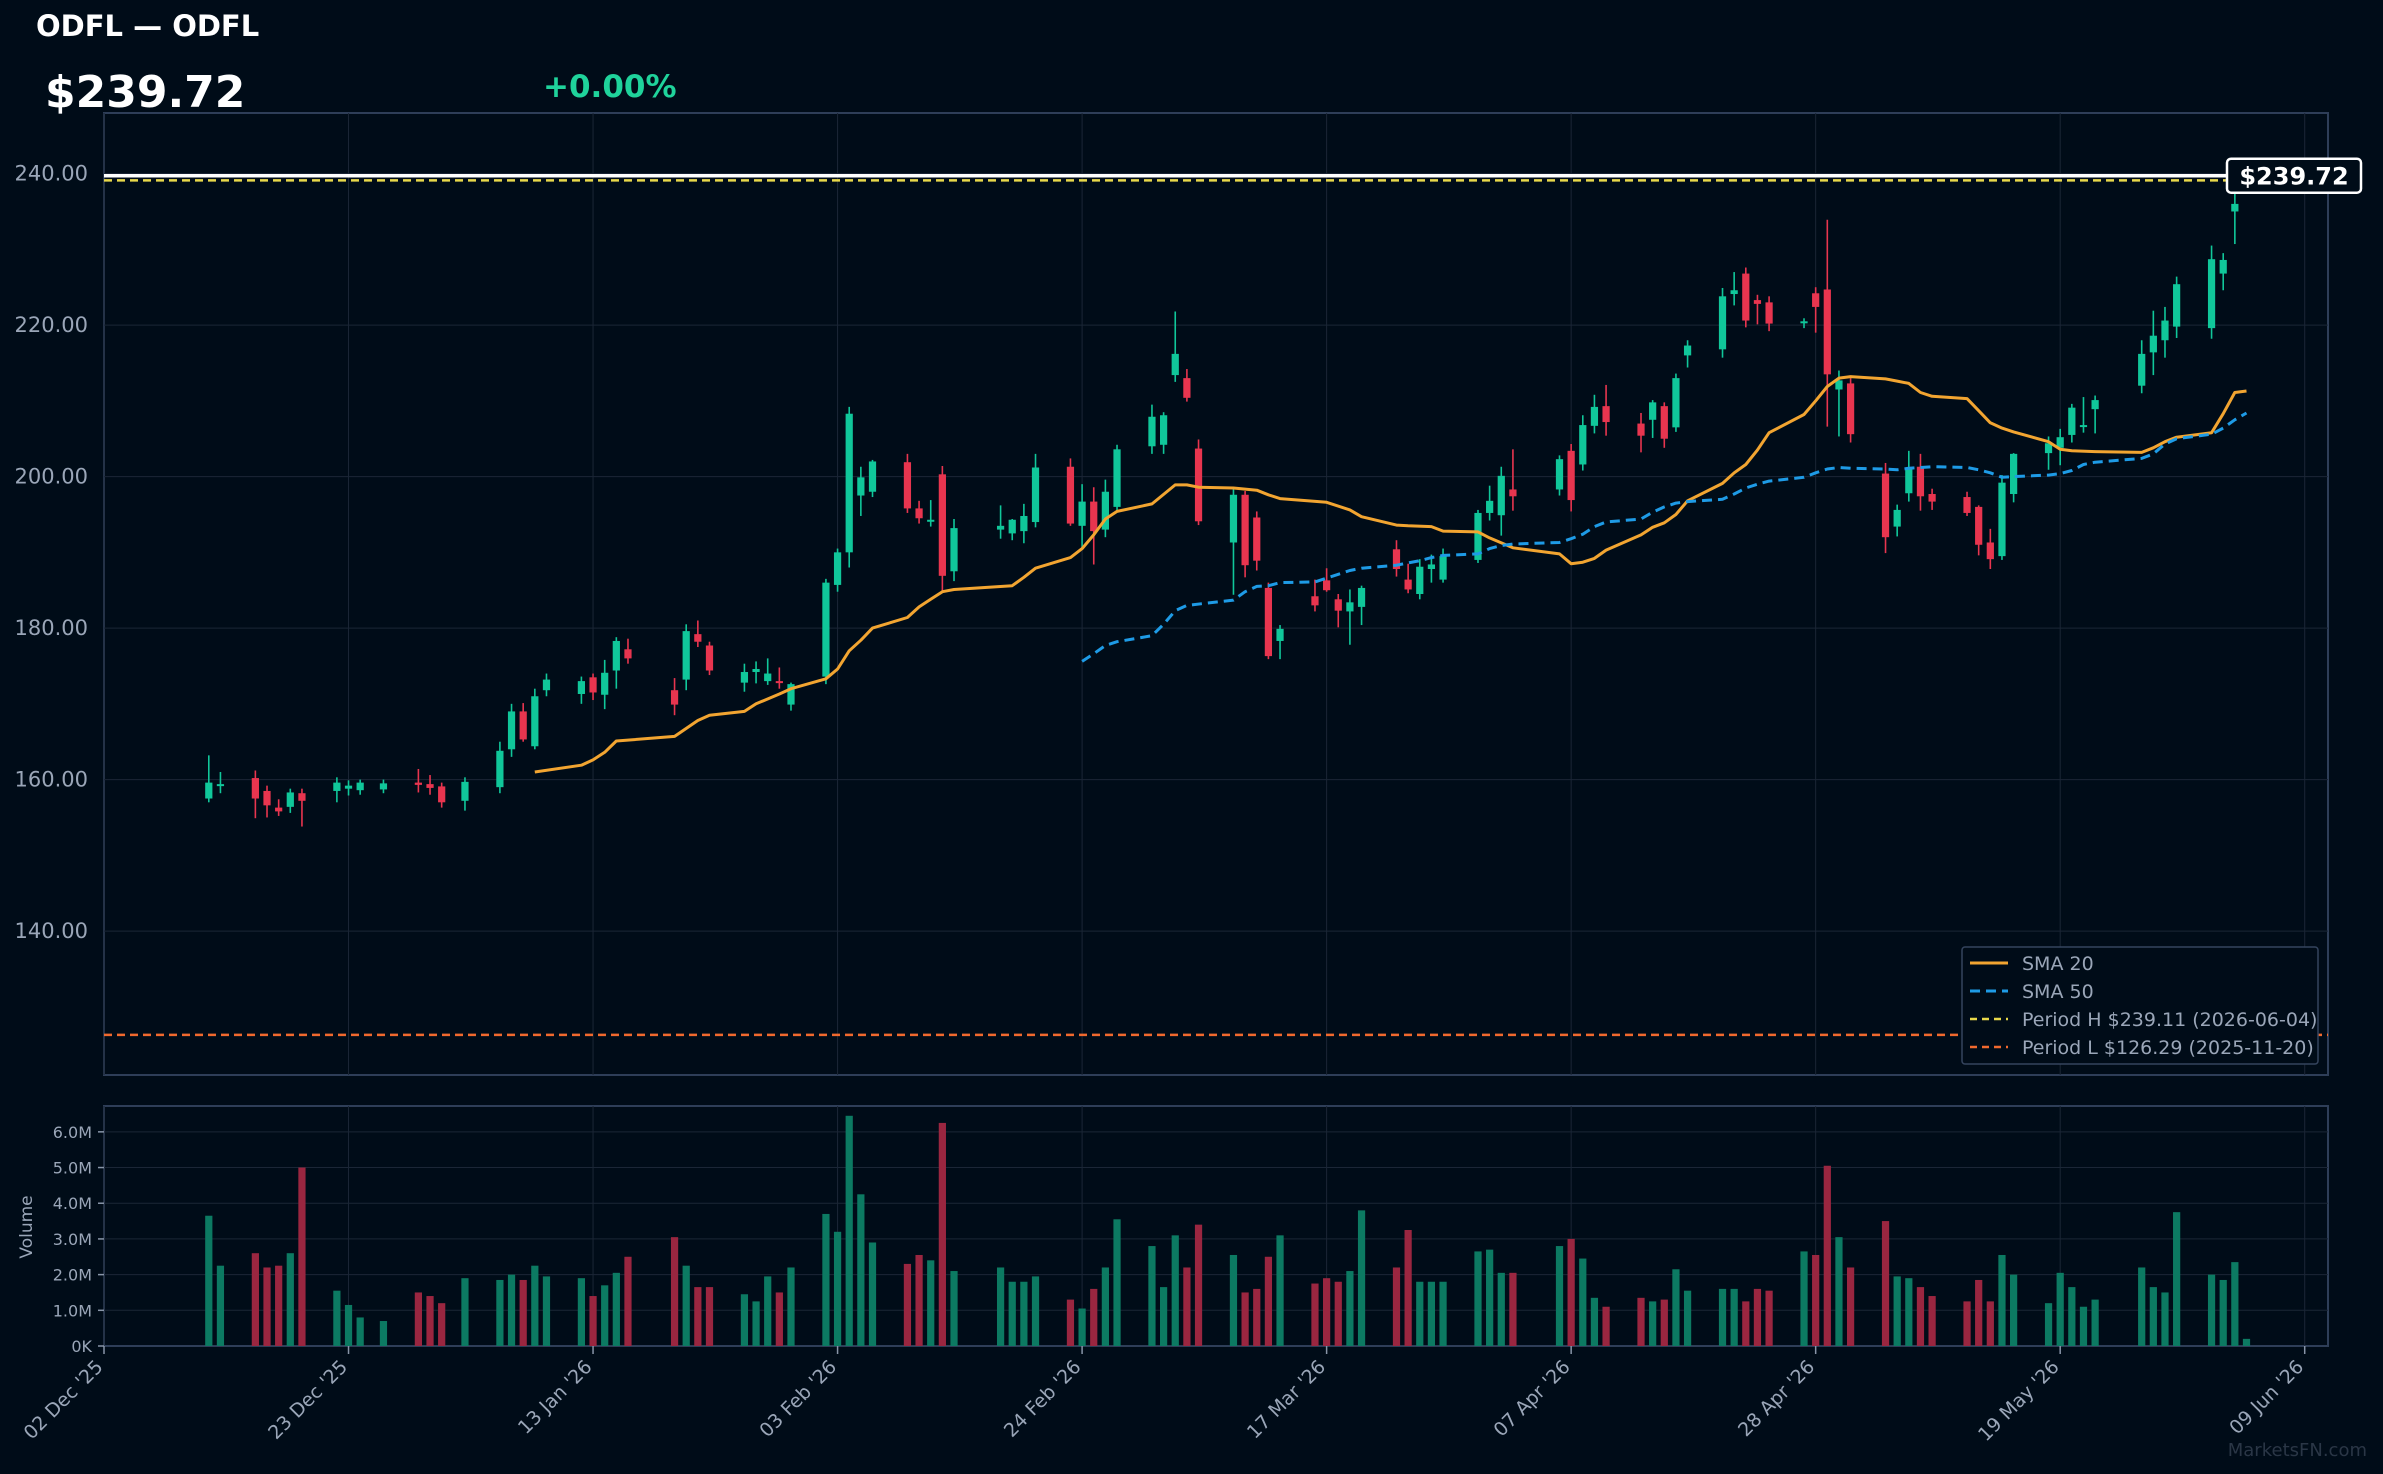  I want to click on date-tick-label: 09 Jun '26, so click(2266, 1397).